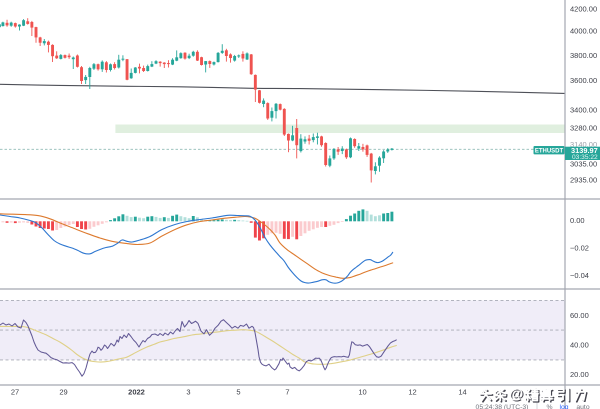  I want to click on svg-text: 60.00, so click(579, 315).